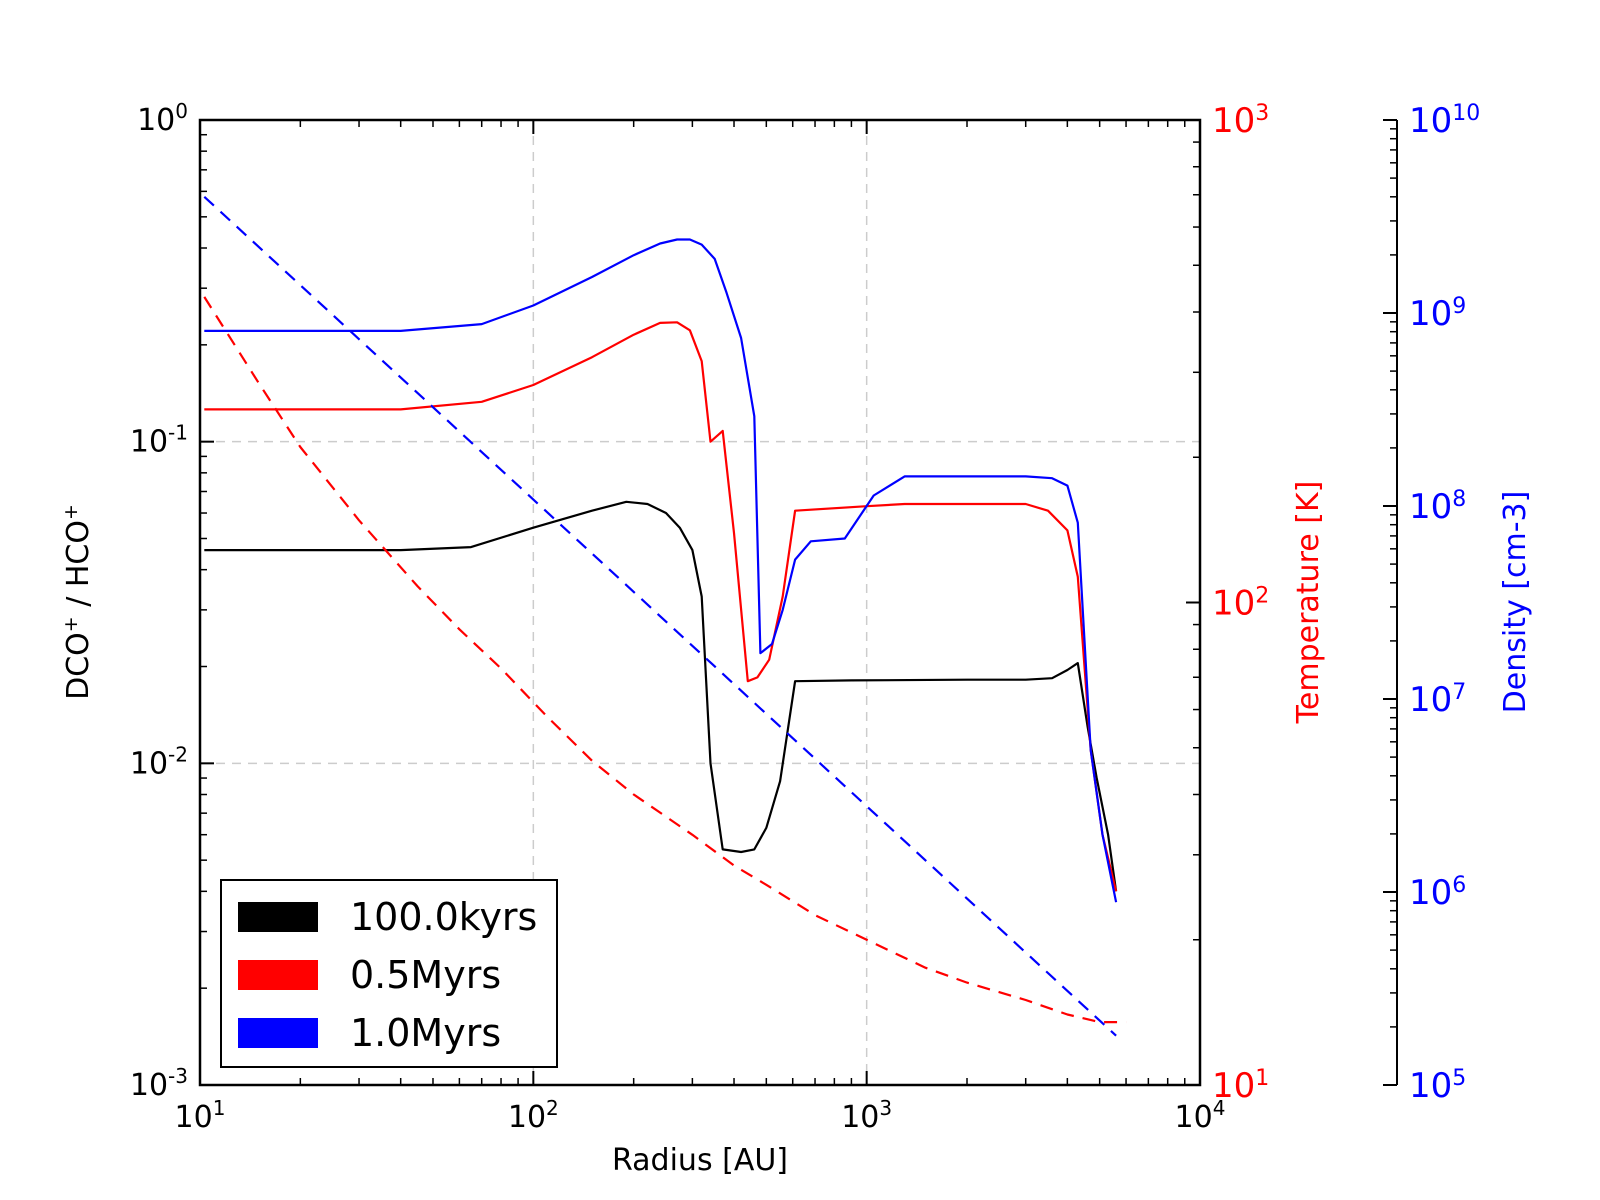 The width and height of the screenshot is (1600, 1200). I want to click on temperature-tick-label: 10², so click(1240, 603).